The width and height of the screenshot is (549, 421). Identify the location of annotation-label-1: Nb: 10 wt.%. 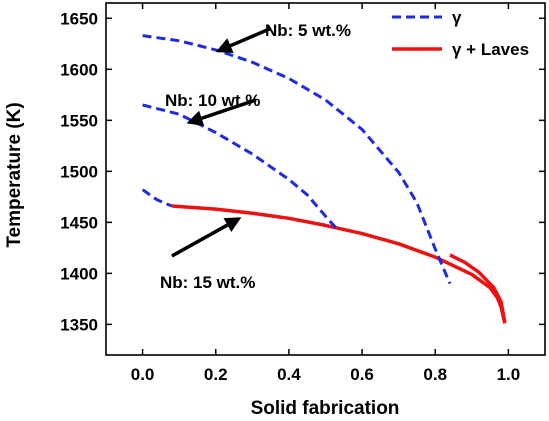
(212, 100).